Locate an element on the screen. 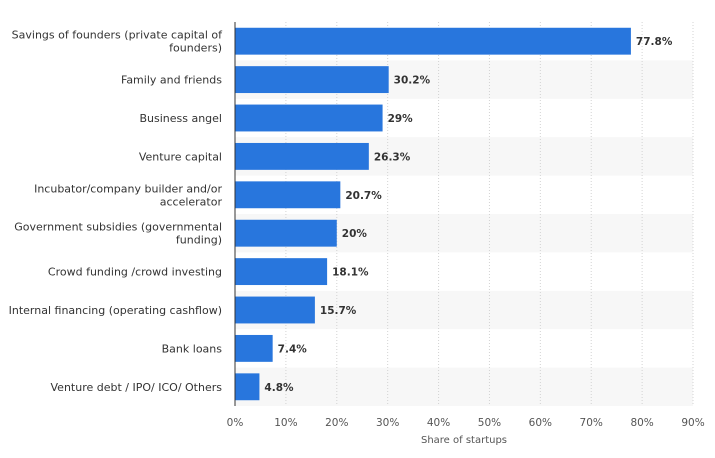 The height and width of the screenshot is (458, 715). category-label: founders) is located at coordinates (195, 48).